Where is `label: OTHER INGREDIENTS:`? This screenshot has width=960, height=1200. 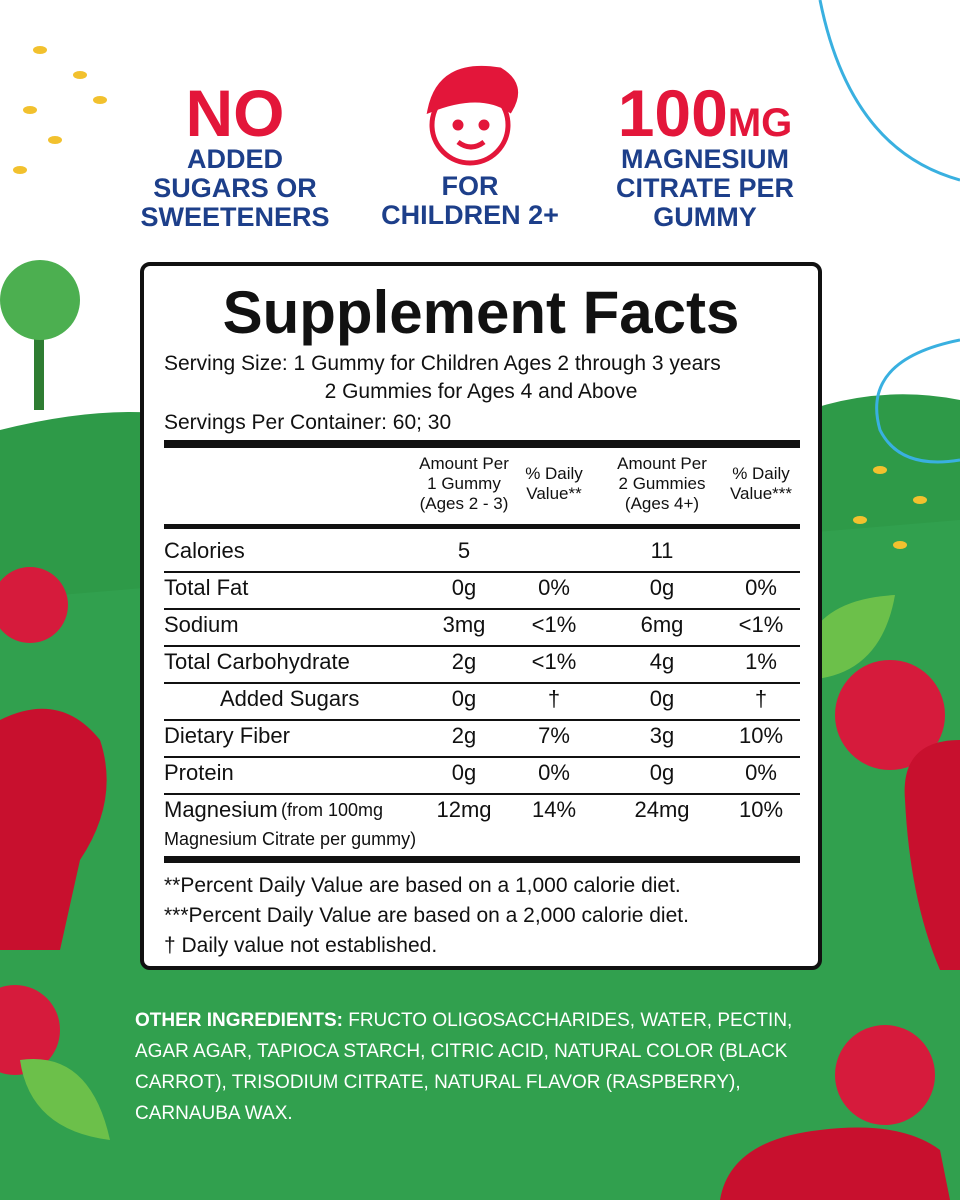
label: OTHER INGREDIENTS: is located at coordinates (239, 1020).